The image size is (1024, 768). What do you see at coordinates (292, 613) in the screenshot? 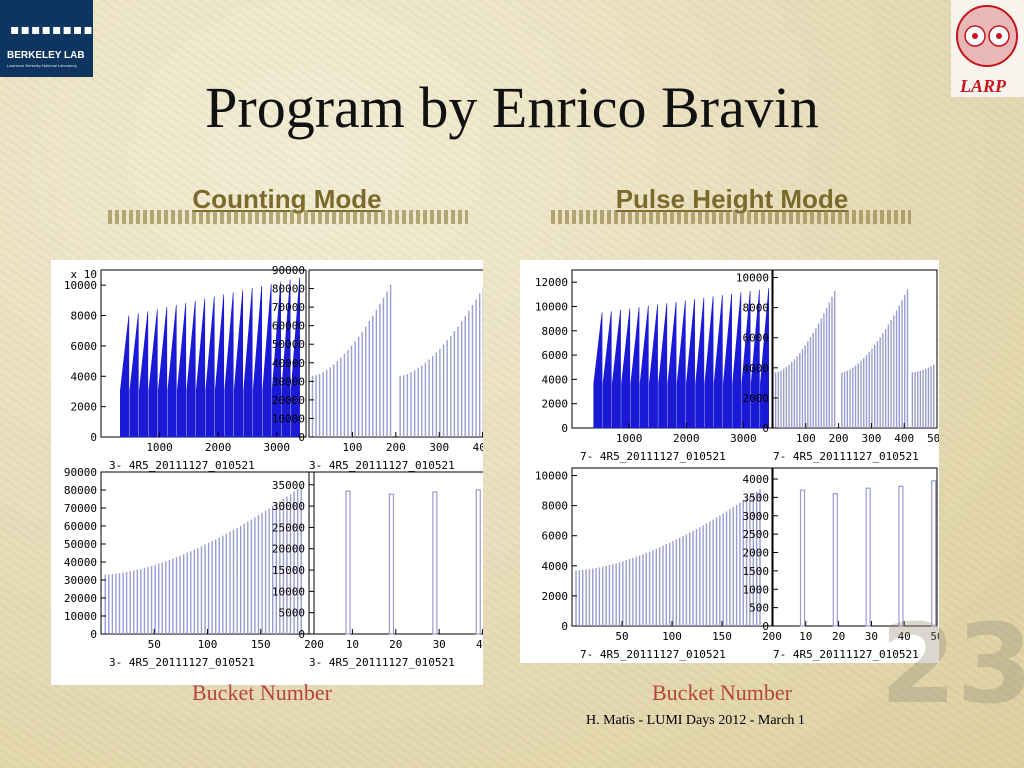
I see `y-tick-label: 5000` at bounding box center [292, 613].